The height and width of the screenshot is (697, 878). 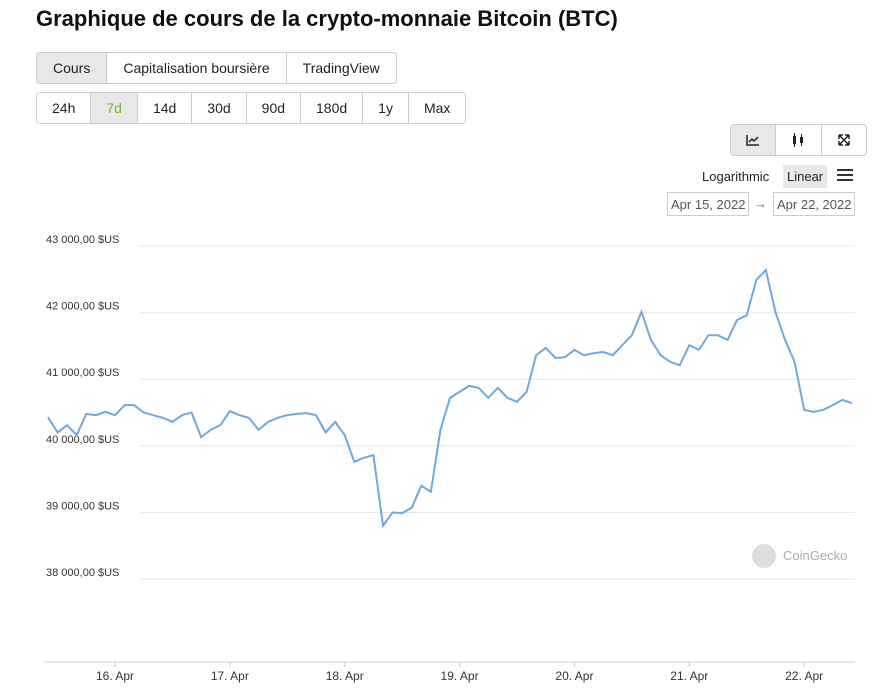 What do you see at coordinates (754, 140) in the screenshot?
I see `line-chart-button` at bounding box center [754, 140].